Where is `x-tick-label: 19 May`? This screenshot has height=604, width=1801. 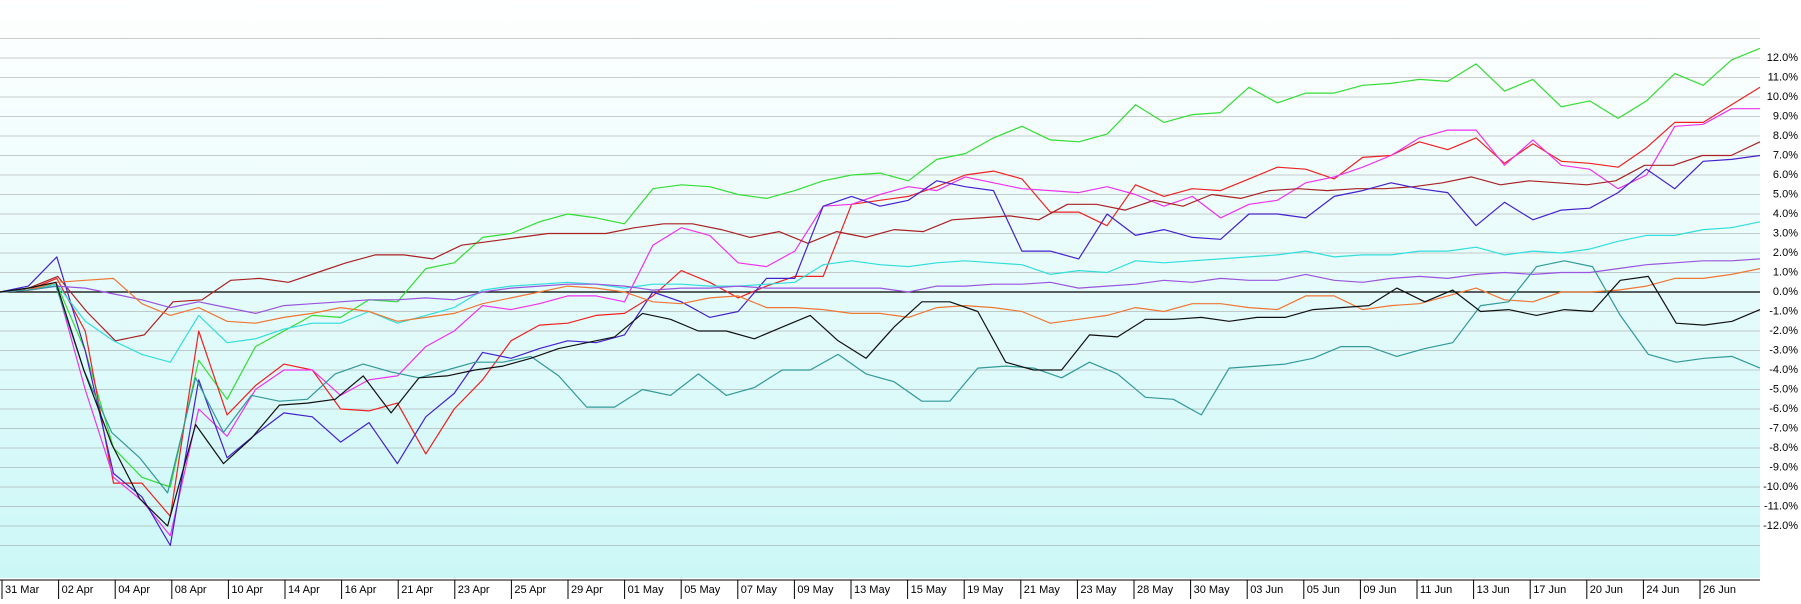 x-tick-label: 19 May is located at coordinates (985, 590).